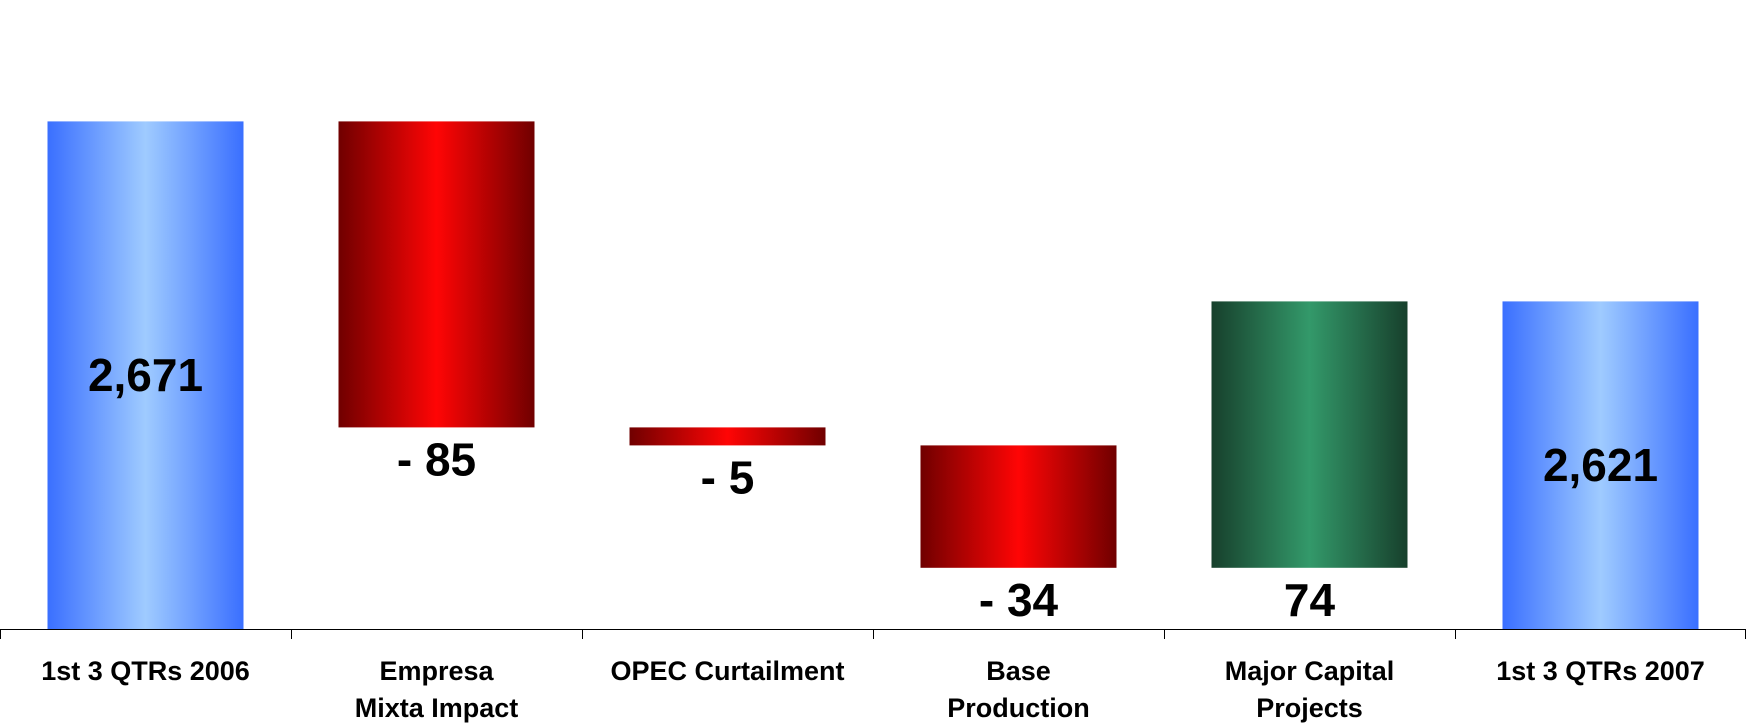 The height and width of the screenshot is (726, 1746). What do you see at coordinates (1019, 600) in the screenshot?
I see `data-label: - 34` at bounding box center [1019, 600].